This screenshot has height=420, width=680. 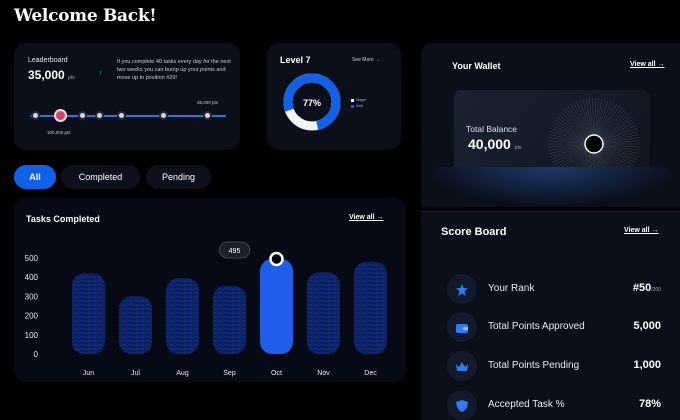 What do you see at coordinates (135, 373) in the screenshot?
I see `x-tick-label: Jul` at bounding box center [135, 373].